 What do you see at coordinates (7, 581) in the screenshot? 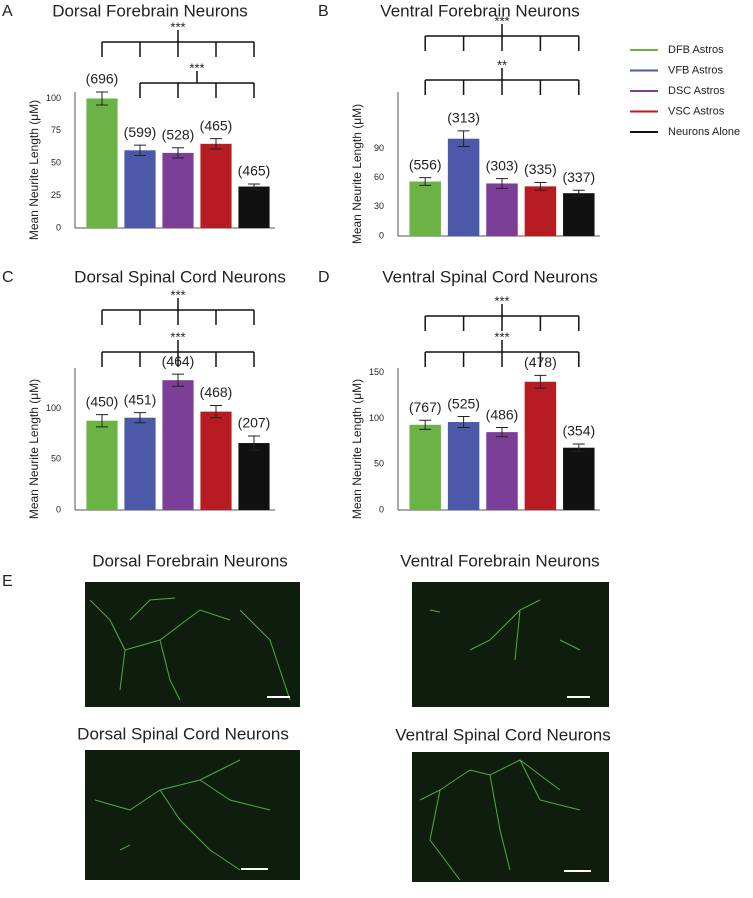
I see `panel-label: E` at bounding box center [7, 581].